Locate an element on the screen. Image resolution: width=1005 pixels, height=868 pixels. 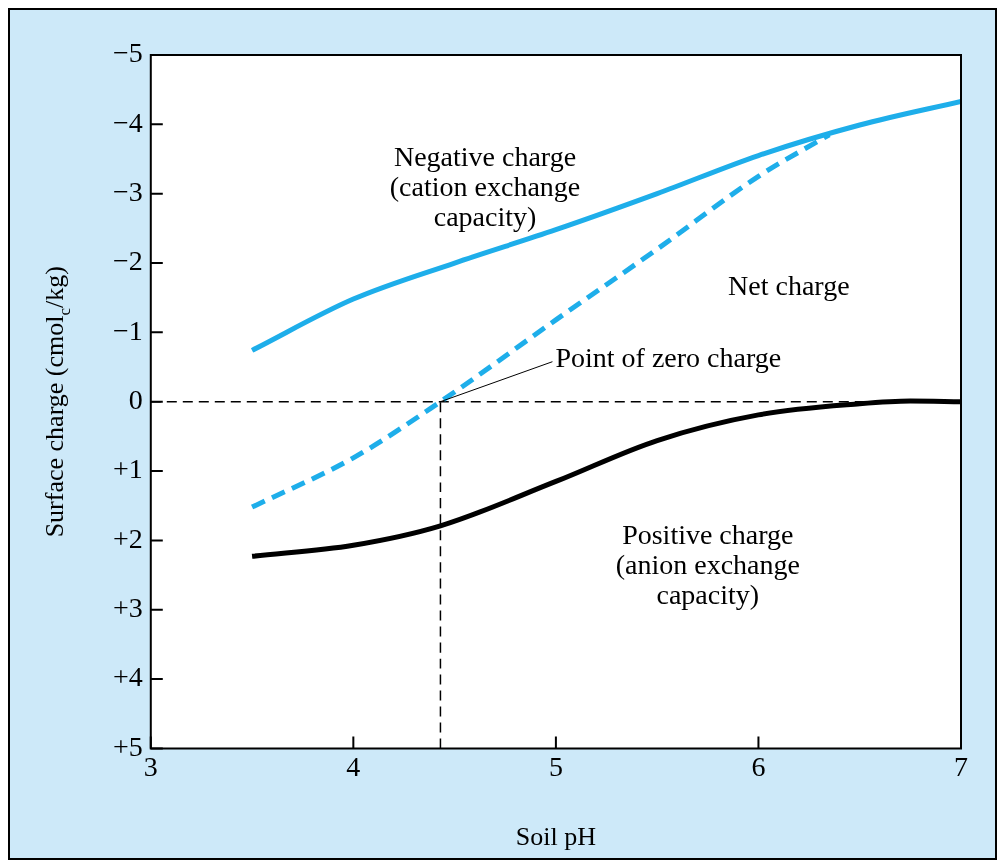
y-tick-label: −4 is located at coordinates (127, 122).